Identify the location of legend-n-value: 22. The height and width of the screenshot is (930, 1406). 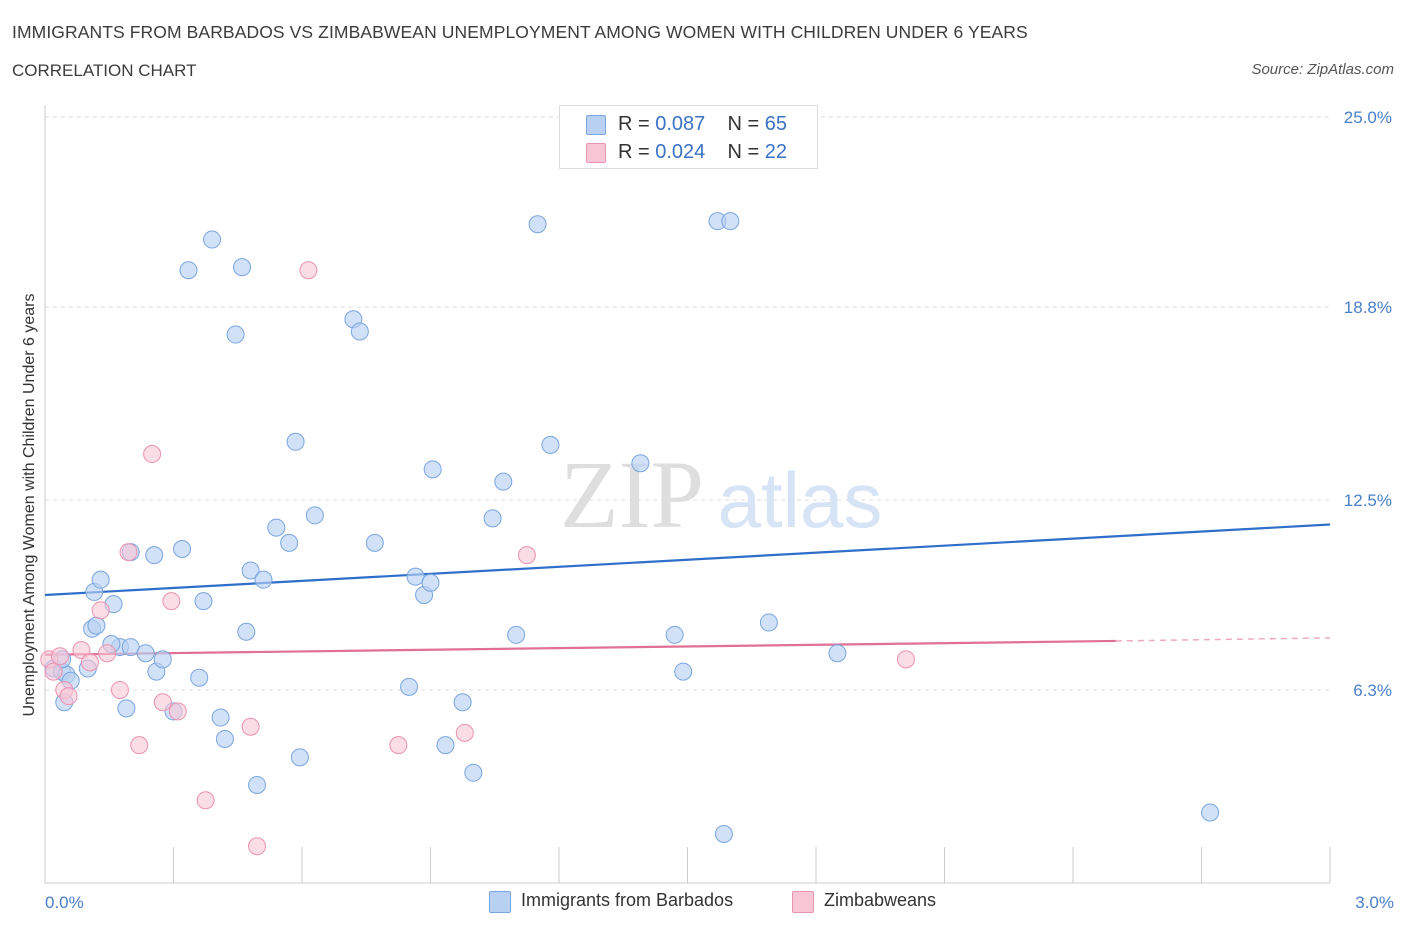
(776, 152).